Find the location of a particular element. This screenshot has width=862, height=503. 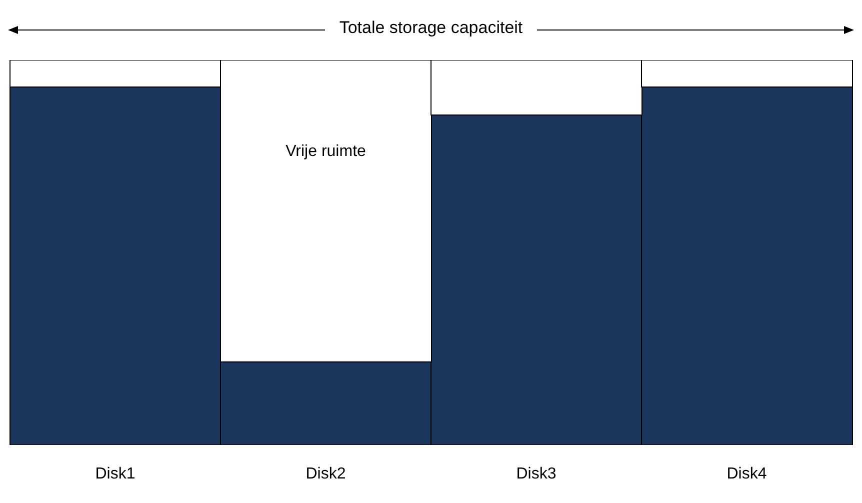

x-tick-label: Disk1 is located at coordinates (115, 473).